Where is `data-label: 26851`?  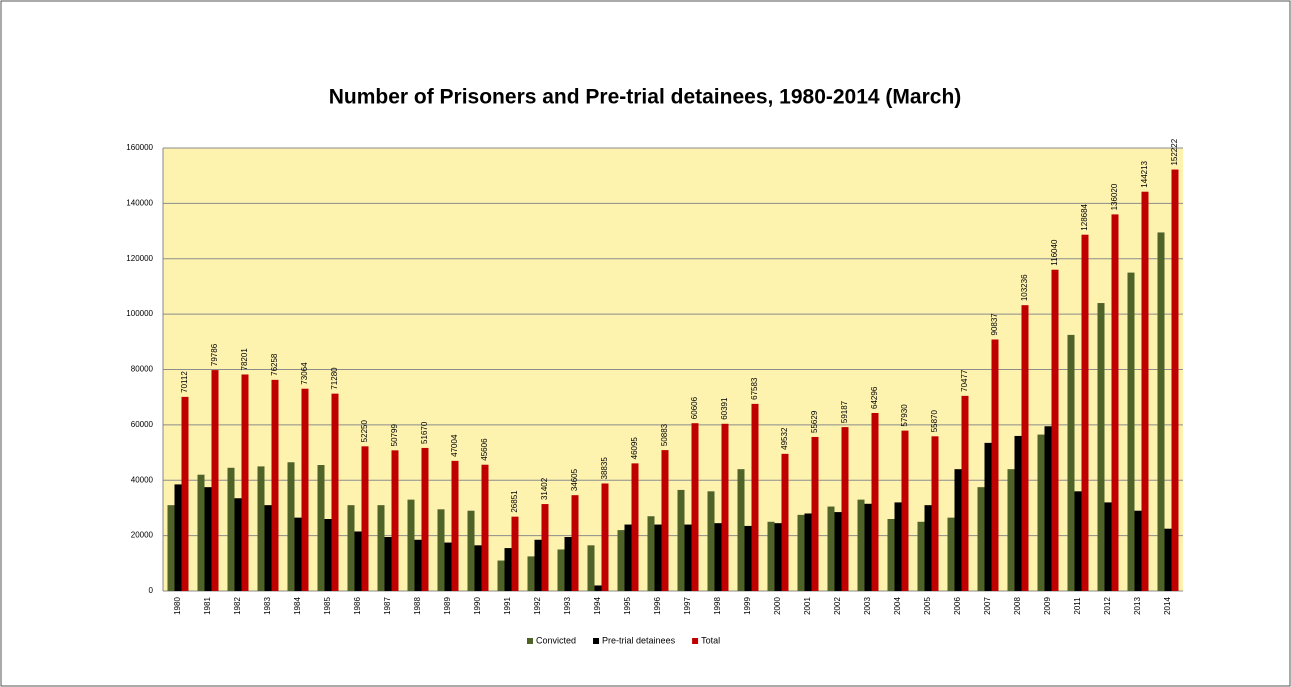 data-label: 26851 is located at coordinates (514, 501).